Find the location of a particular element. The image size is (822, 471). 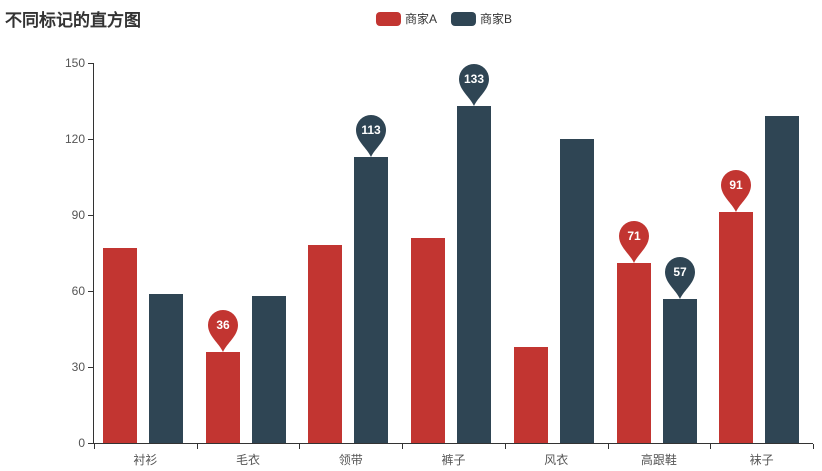

y-axis-tick-label: 30 is located at coordinates (78, 367).